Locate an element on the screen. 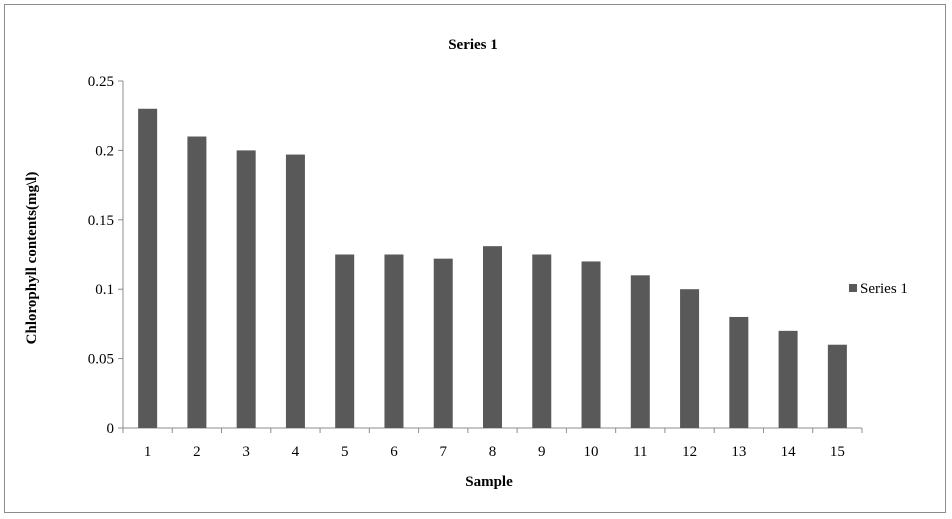  y-tick-label: 0.05 is located at coordinates (101, 360).